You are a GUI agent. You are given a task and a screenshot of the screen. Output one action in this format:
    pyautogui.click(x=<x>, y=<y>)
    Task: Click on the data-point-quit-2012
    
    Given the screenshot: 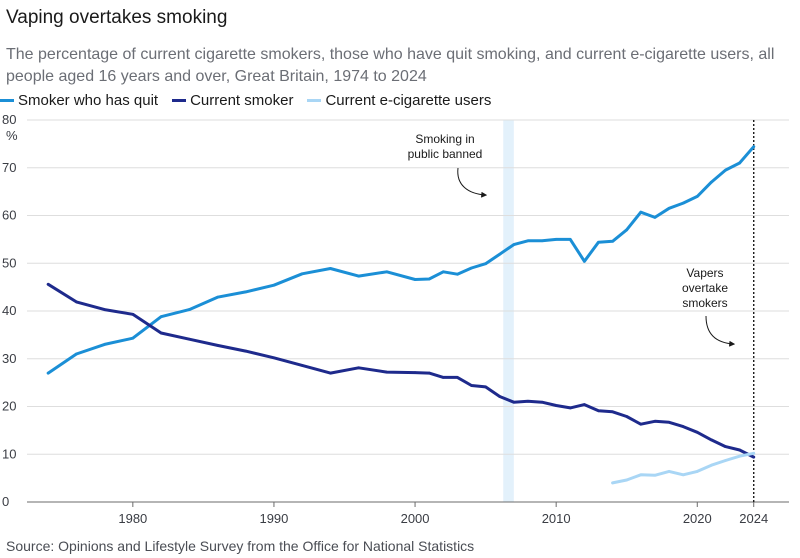 What is the action you would take?
    pyautogui.click(x=584, y=261)
    